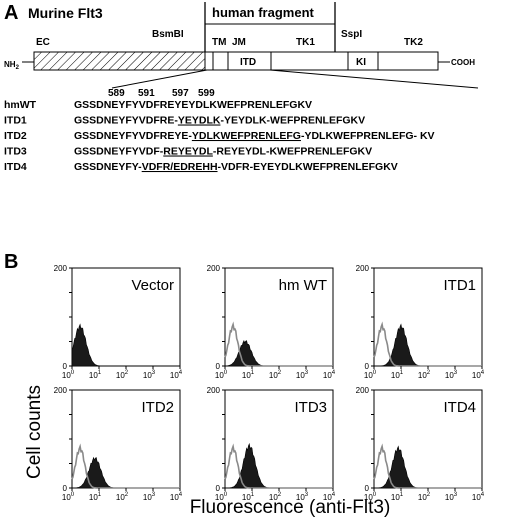 Image resolution: width=520 pixels, height=521 pixels. Describe the element at coordinates (180, 167) in the screenshot. I see `duplicated-segment: VDFR/EDREHH` at that location.